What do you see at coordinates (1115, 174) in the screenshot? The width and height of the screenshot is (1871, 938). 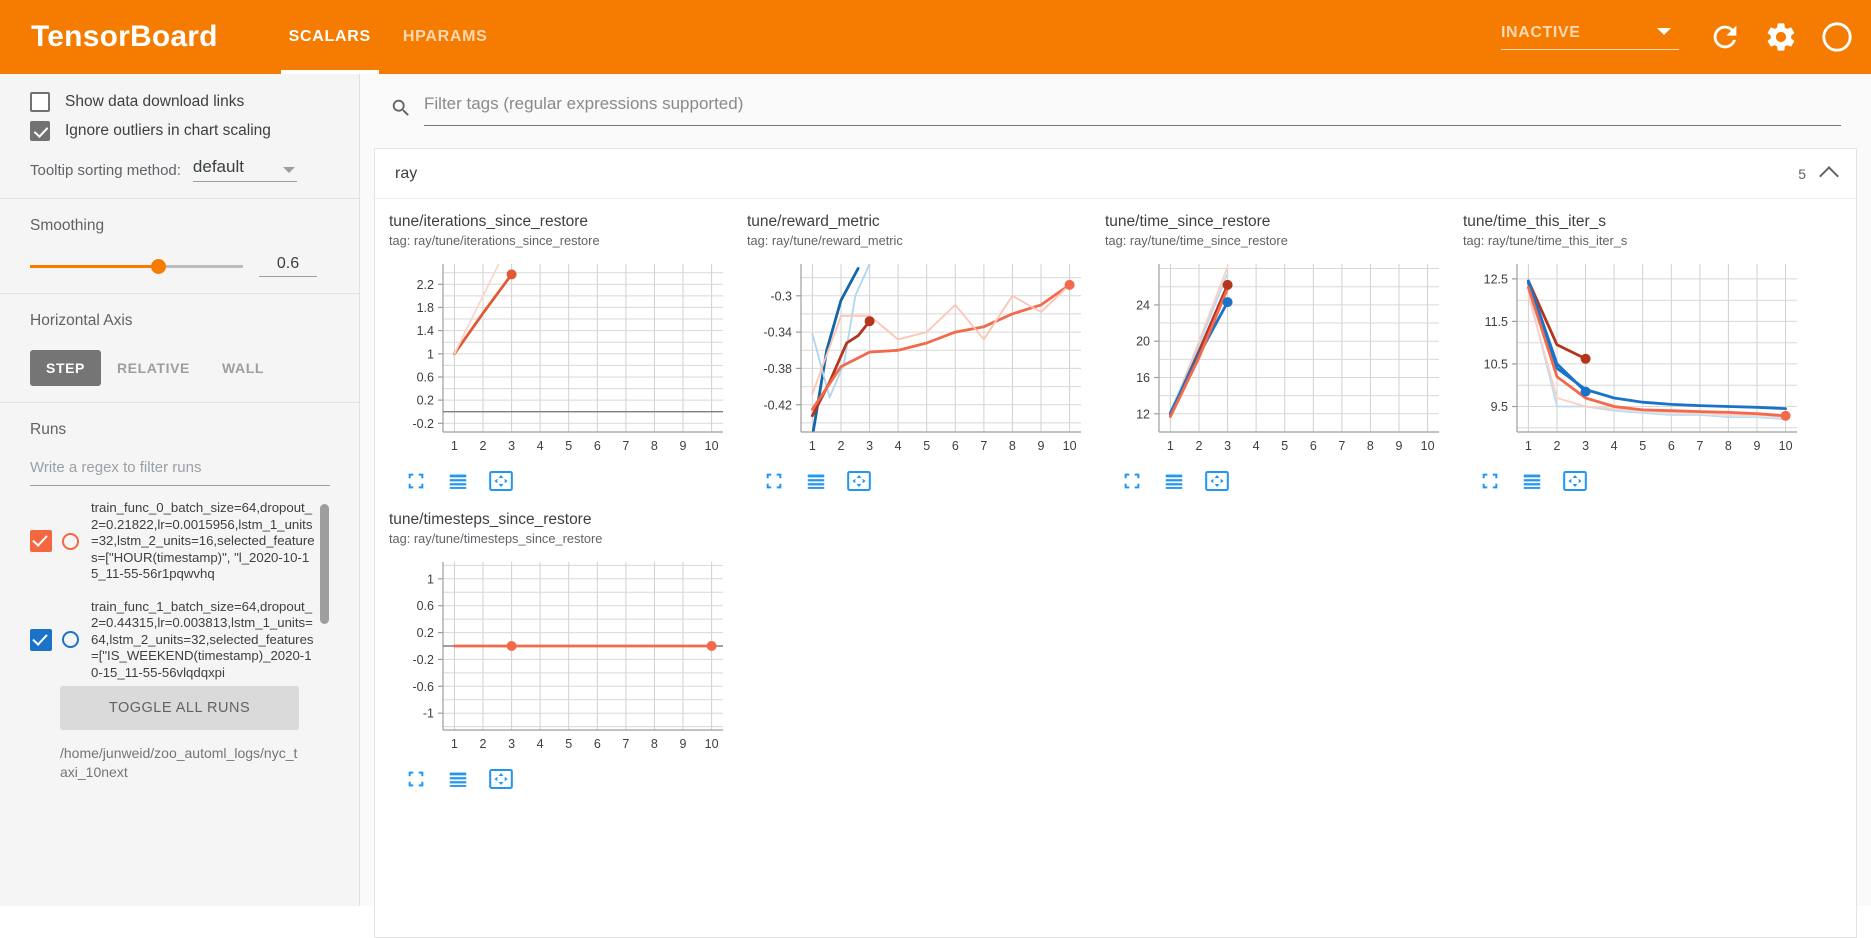 I see `tag-group-header: ray 5` at bounding box center [1115, 174].